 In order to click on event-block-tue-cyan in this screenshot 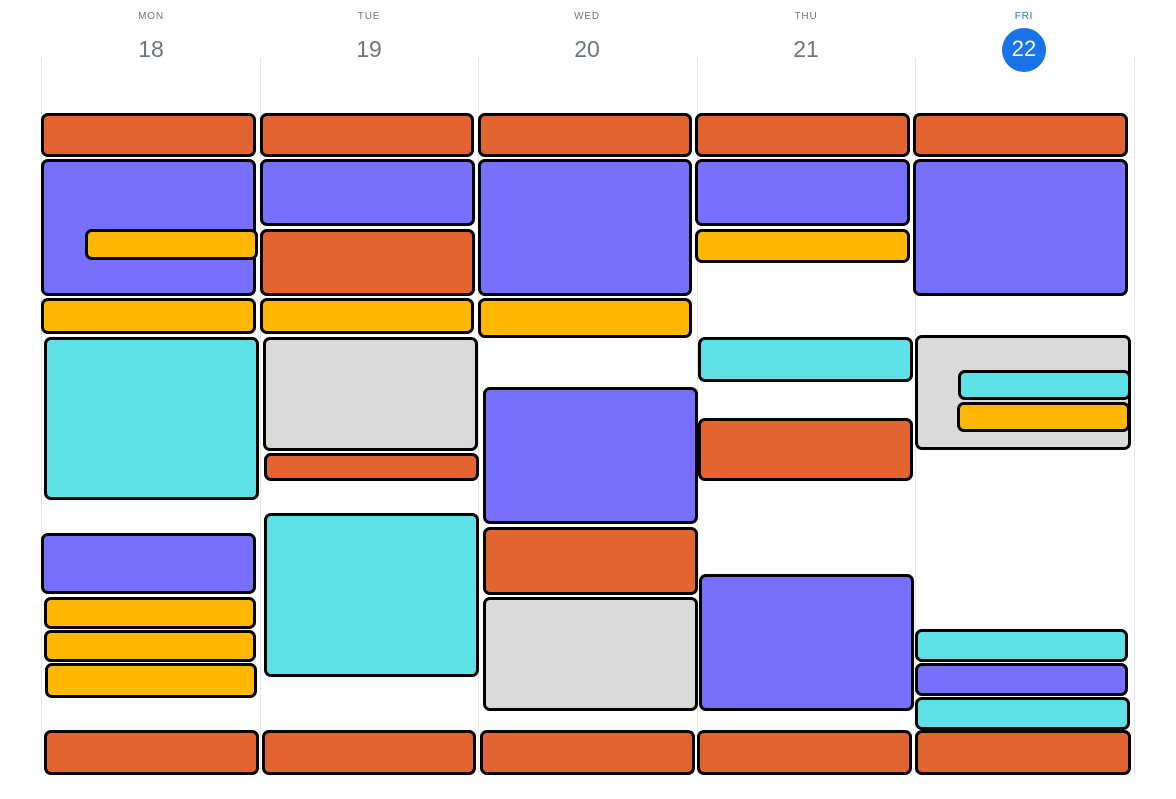, I will do `click(371, 595)`.